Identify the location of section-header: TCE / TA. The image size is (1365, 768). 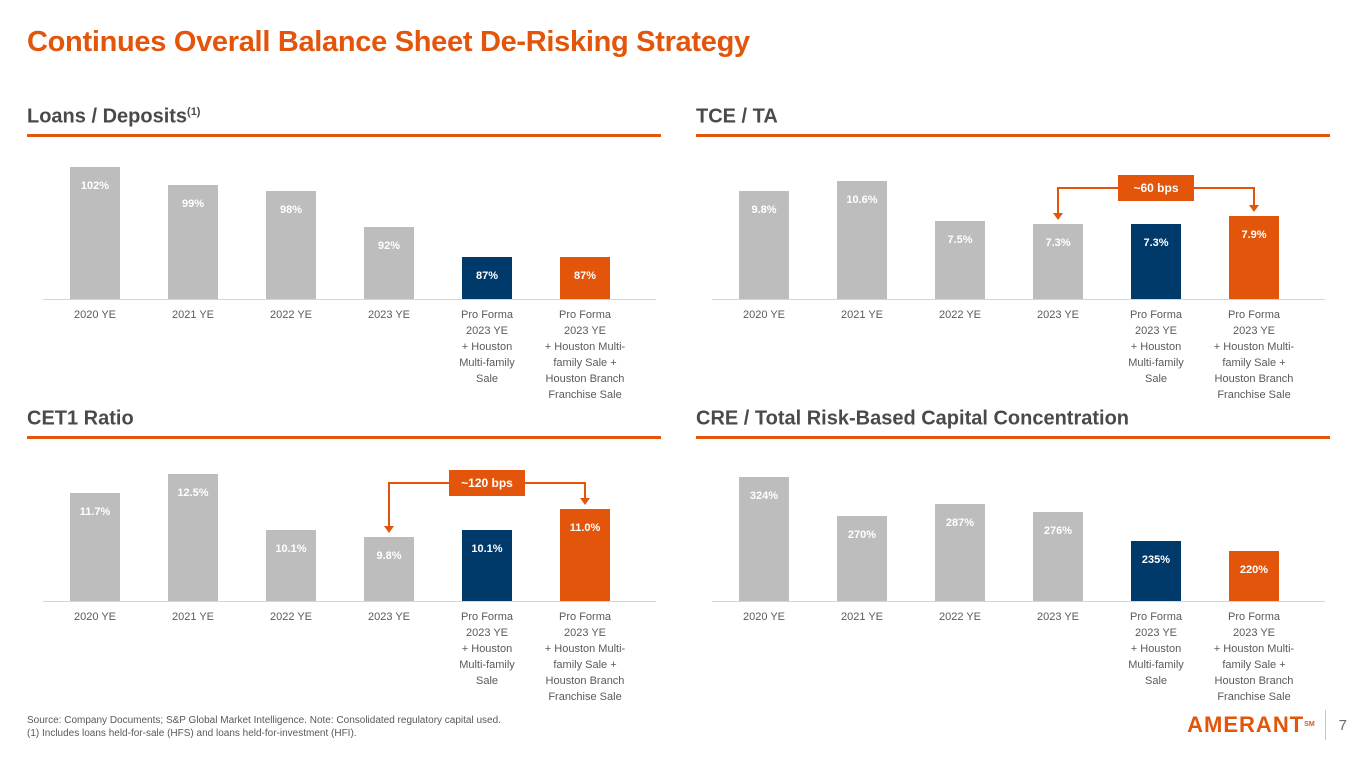
(1013, 114).